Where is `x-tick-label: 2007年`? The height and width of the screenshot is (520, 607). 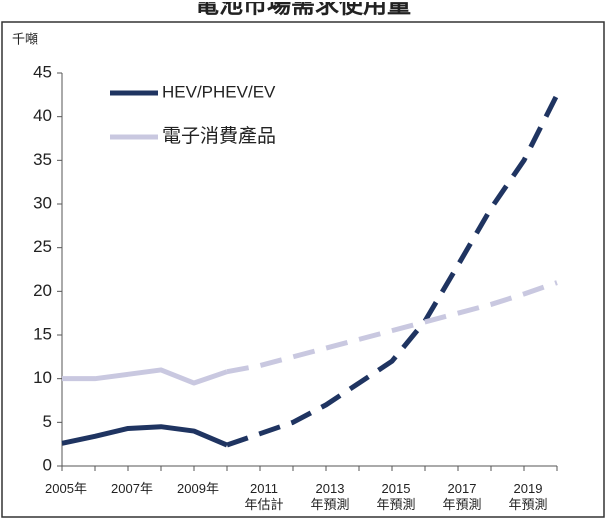
x-tick-label: 2007年 is located at coordinates (132, 488).